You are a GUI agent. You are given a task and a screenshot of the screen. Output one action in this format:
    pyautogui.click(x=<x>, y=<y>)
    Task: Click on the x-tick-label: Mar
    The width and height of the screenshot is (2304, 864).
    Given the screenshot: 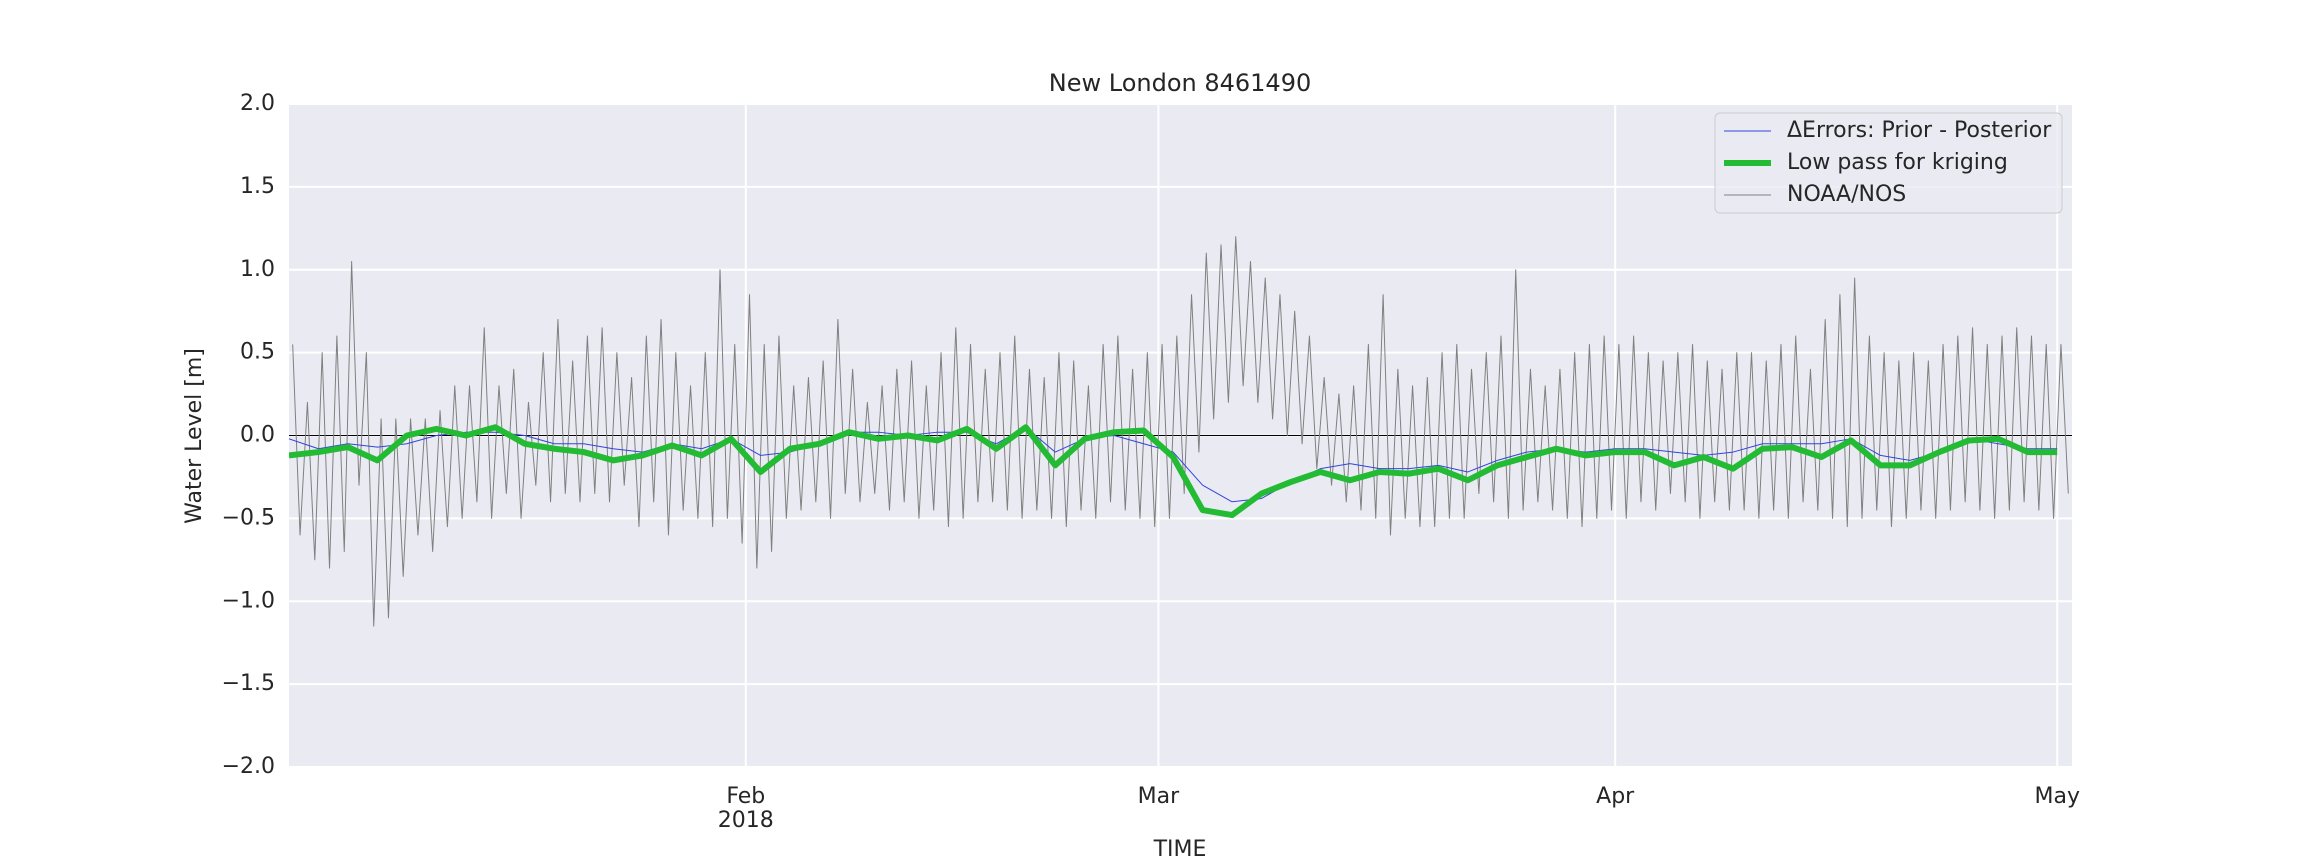 What is the action you would take?
    pyautogui.click(x=1159, y=796)
    